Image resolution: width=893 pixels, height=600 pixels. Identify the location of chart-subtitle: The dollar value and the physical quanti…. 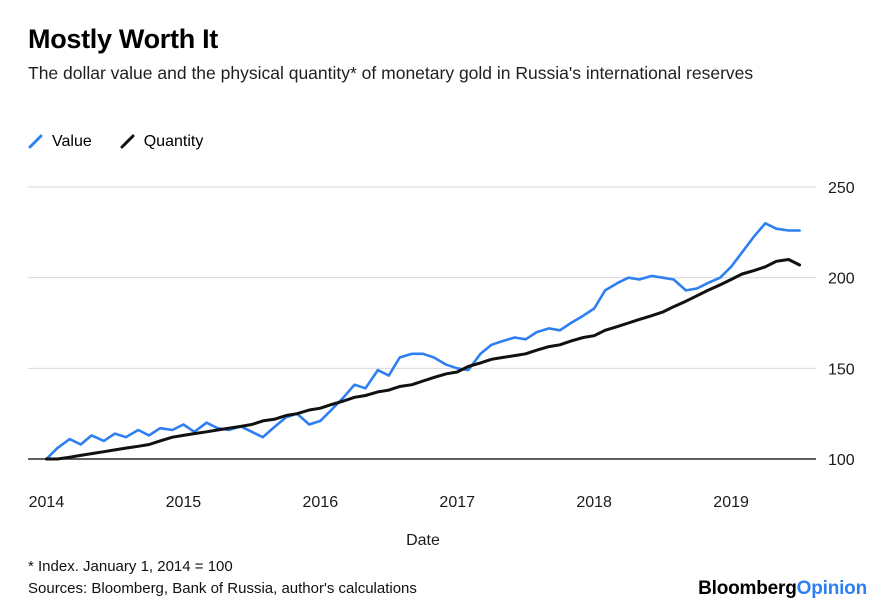
(391, 73).